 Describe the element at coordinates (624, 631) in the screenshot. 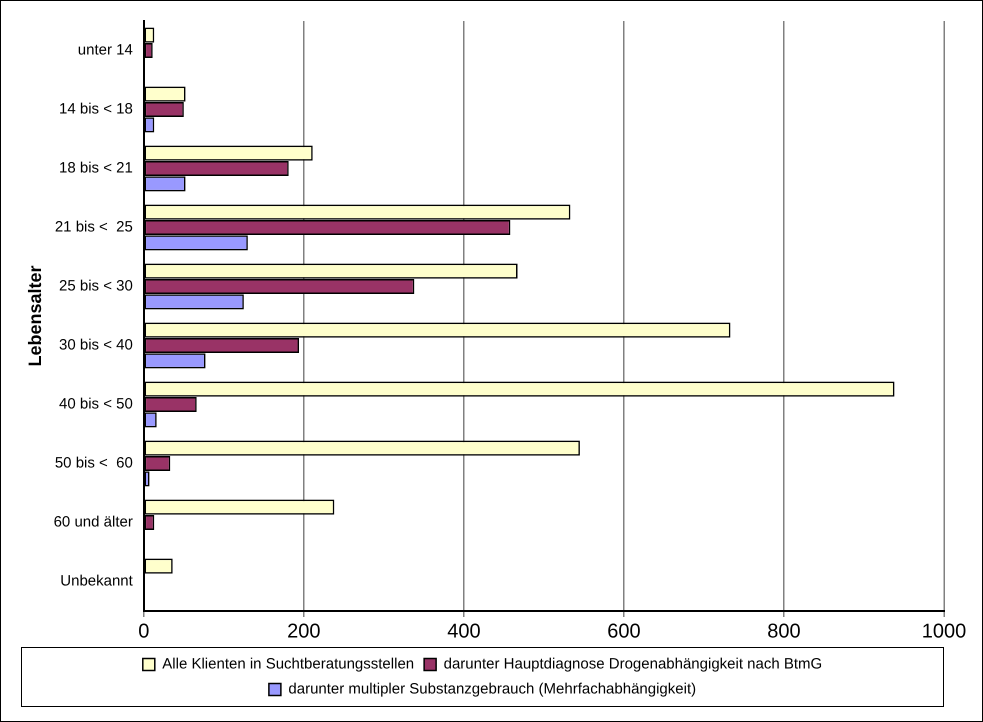

I see `x-tick-label: 600` at that location.